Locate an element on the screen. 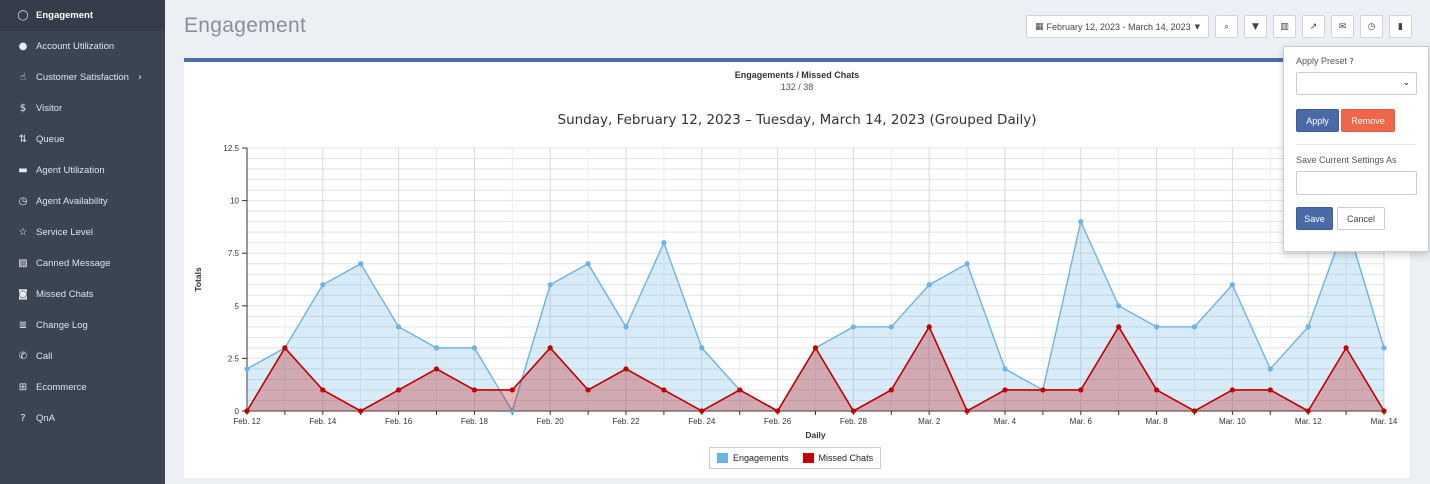 This screenshot has width=1430, height=484. camera-icon: ◙ is located at coordinates (23, 294).